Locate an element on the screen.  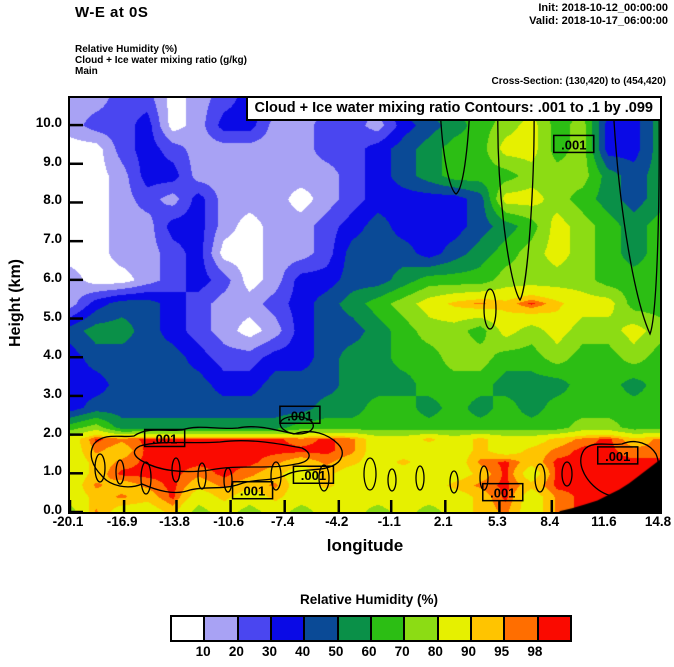
y-tick-label: 10.0 is located at coordinates (48, 123).